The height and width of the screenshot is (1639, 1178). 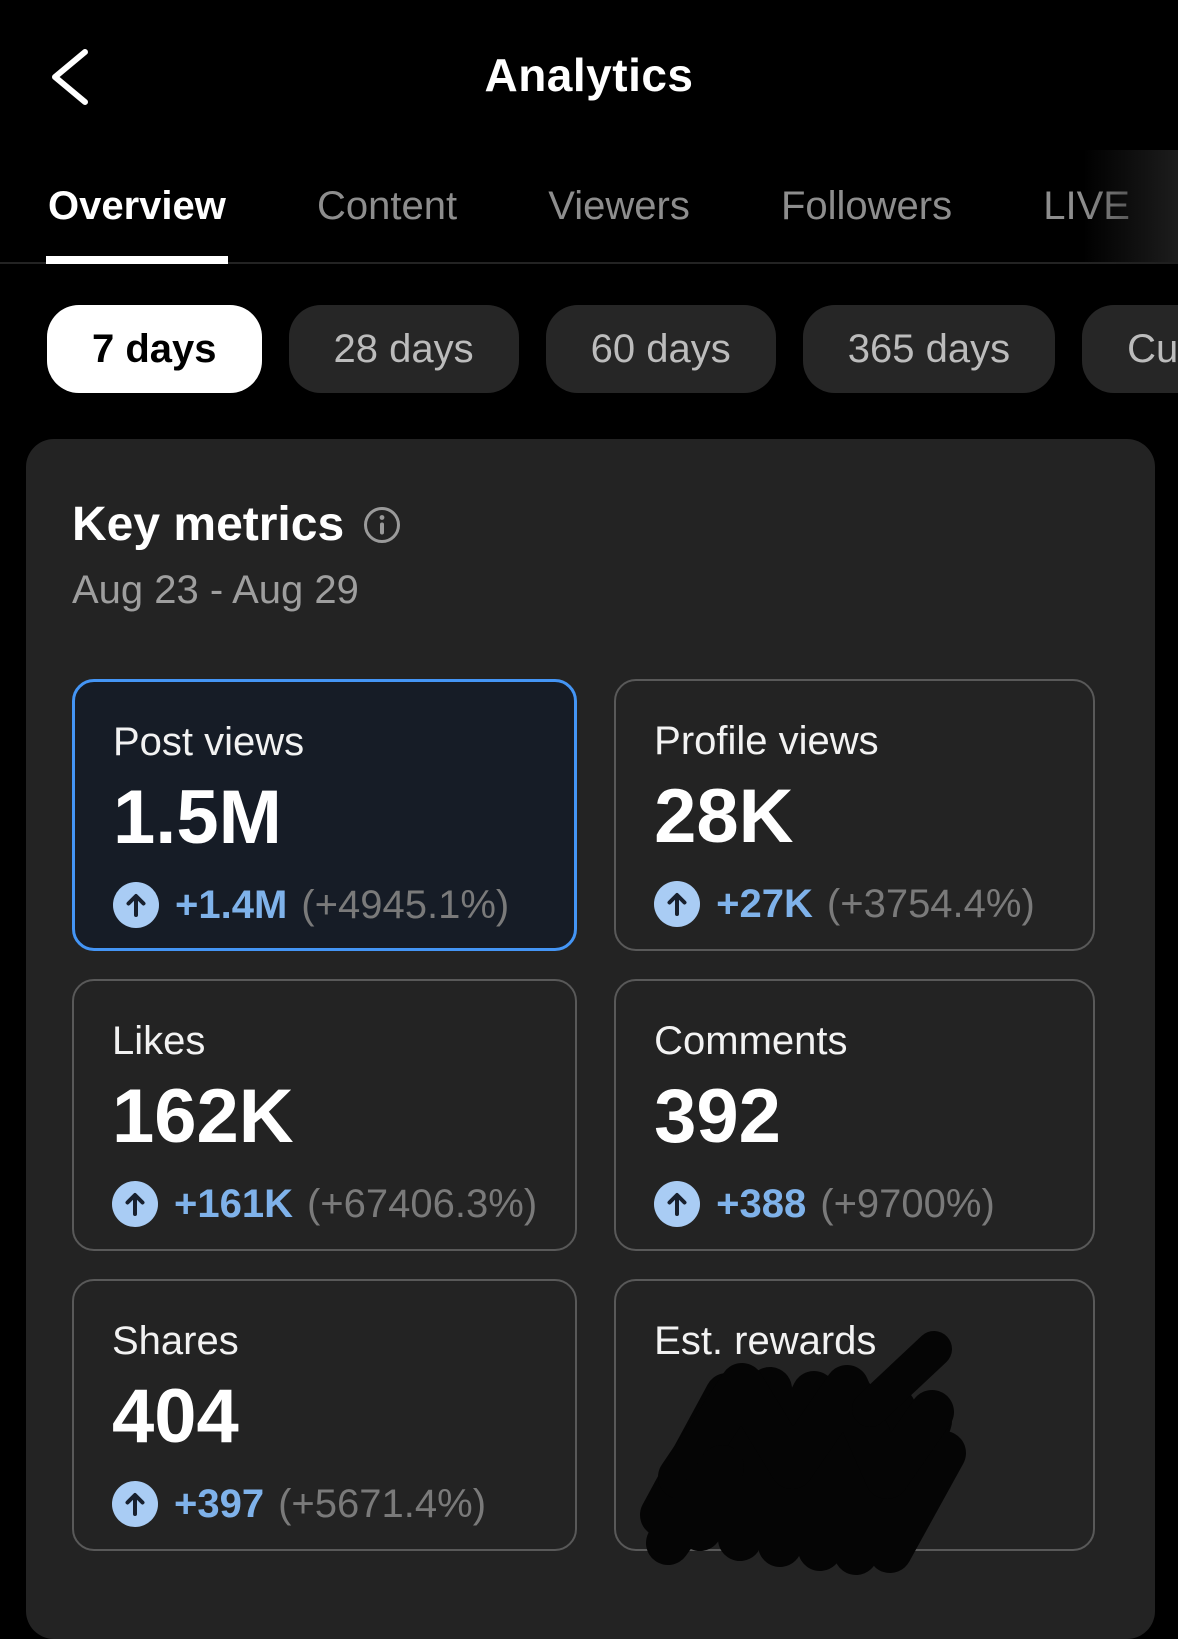 I want to click on header: Analytics, so click(x=589, y=75).